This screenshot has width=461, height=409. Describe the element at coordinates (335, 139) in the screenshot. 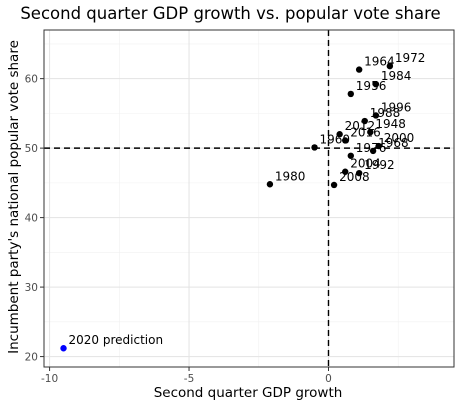

I see `data-point-label: 1960` at that location.